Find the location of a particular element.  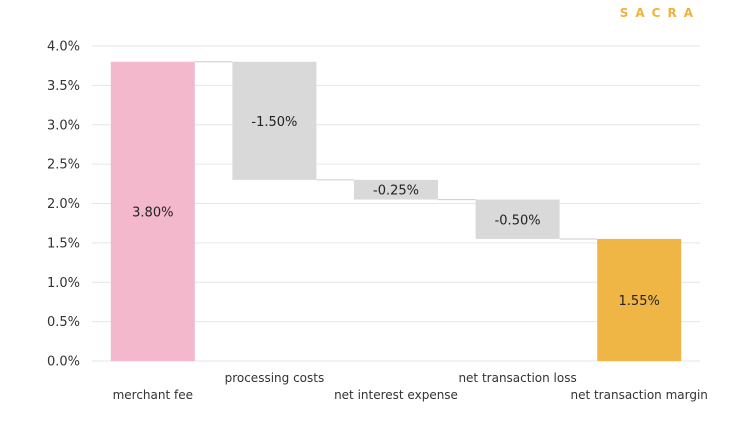

bar-net-transaction-margin is located at coordinates (639, 299).